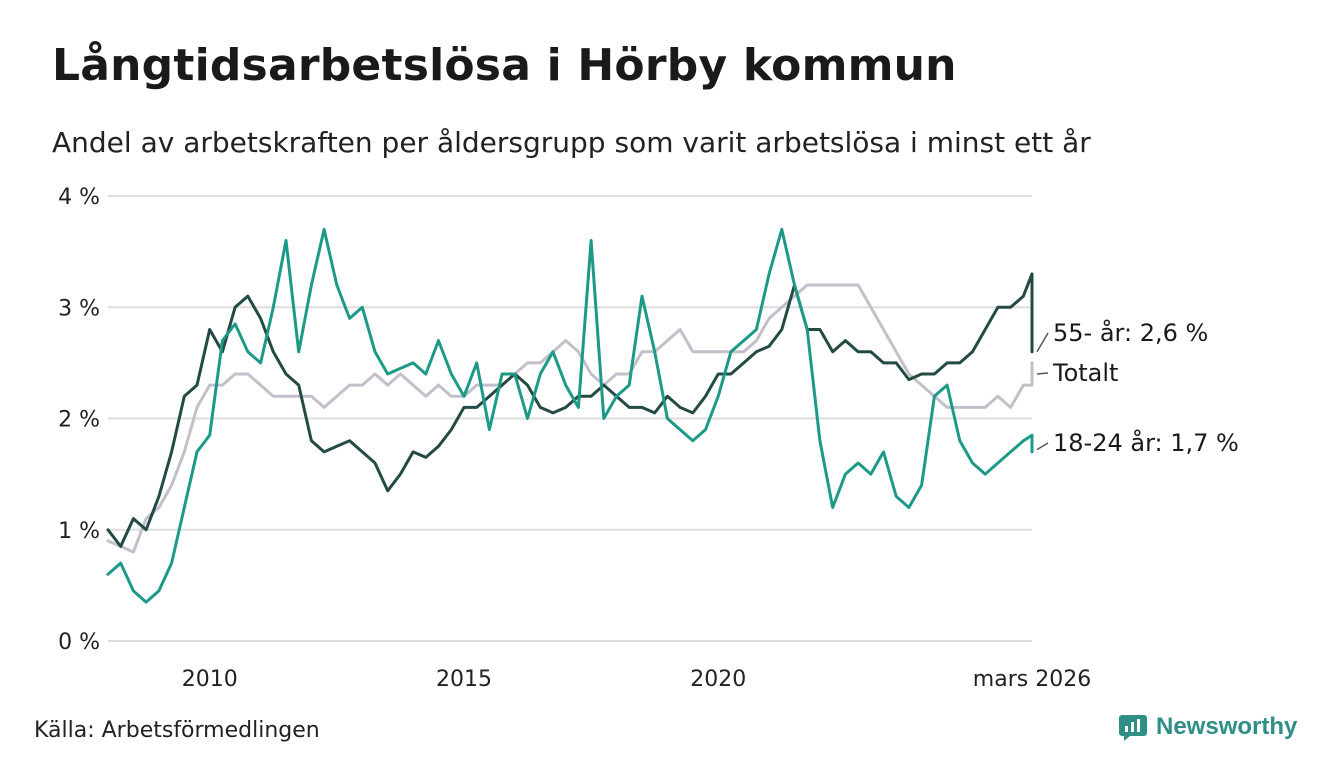 The image size is (1340, 780). Describe the element at coordinates (1085, 373) in the screenshot. I see `series-label: Totalt` at that location.